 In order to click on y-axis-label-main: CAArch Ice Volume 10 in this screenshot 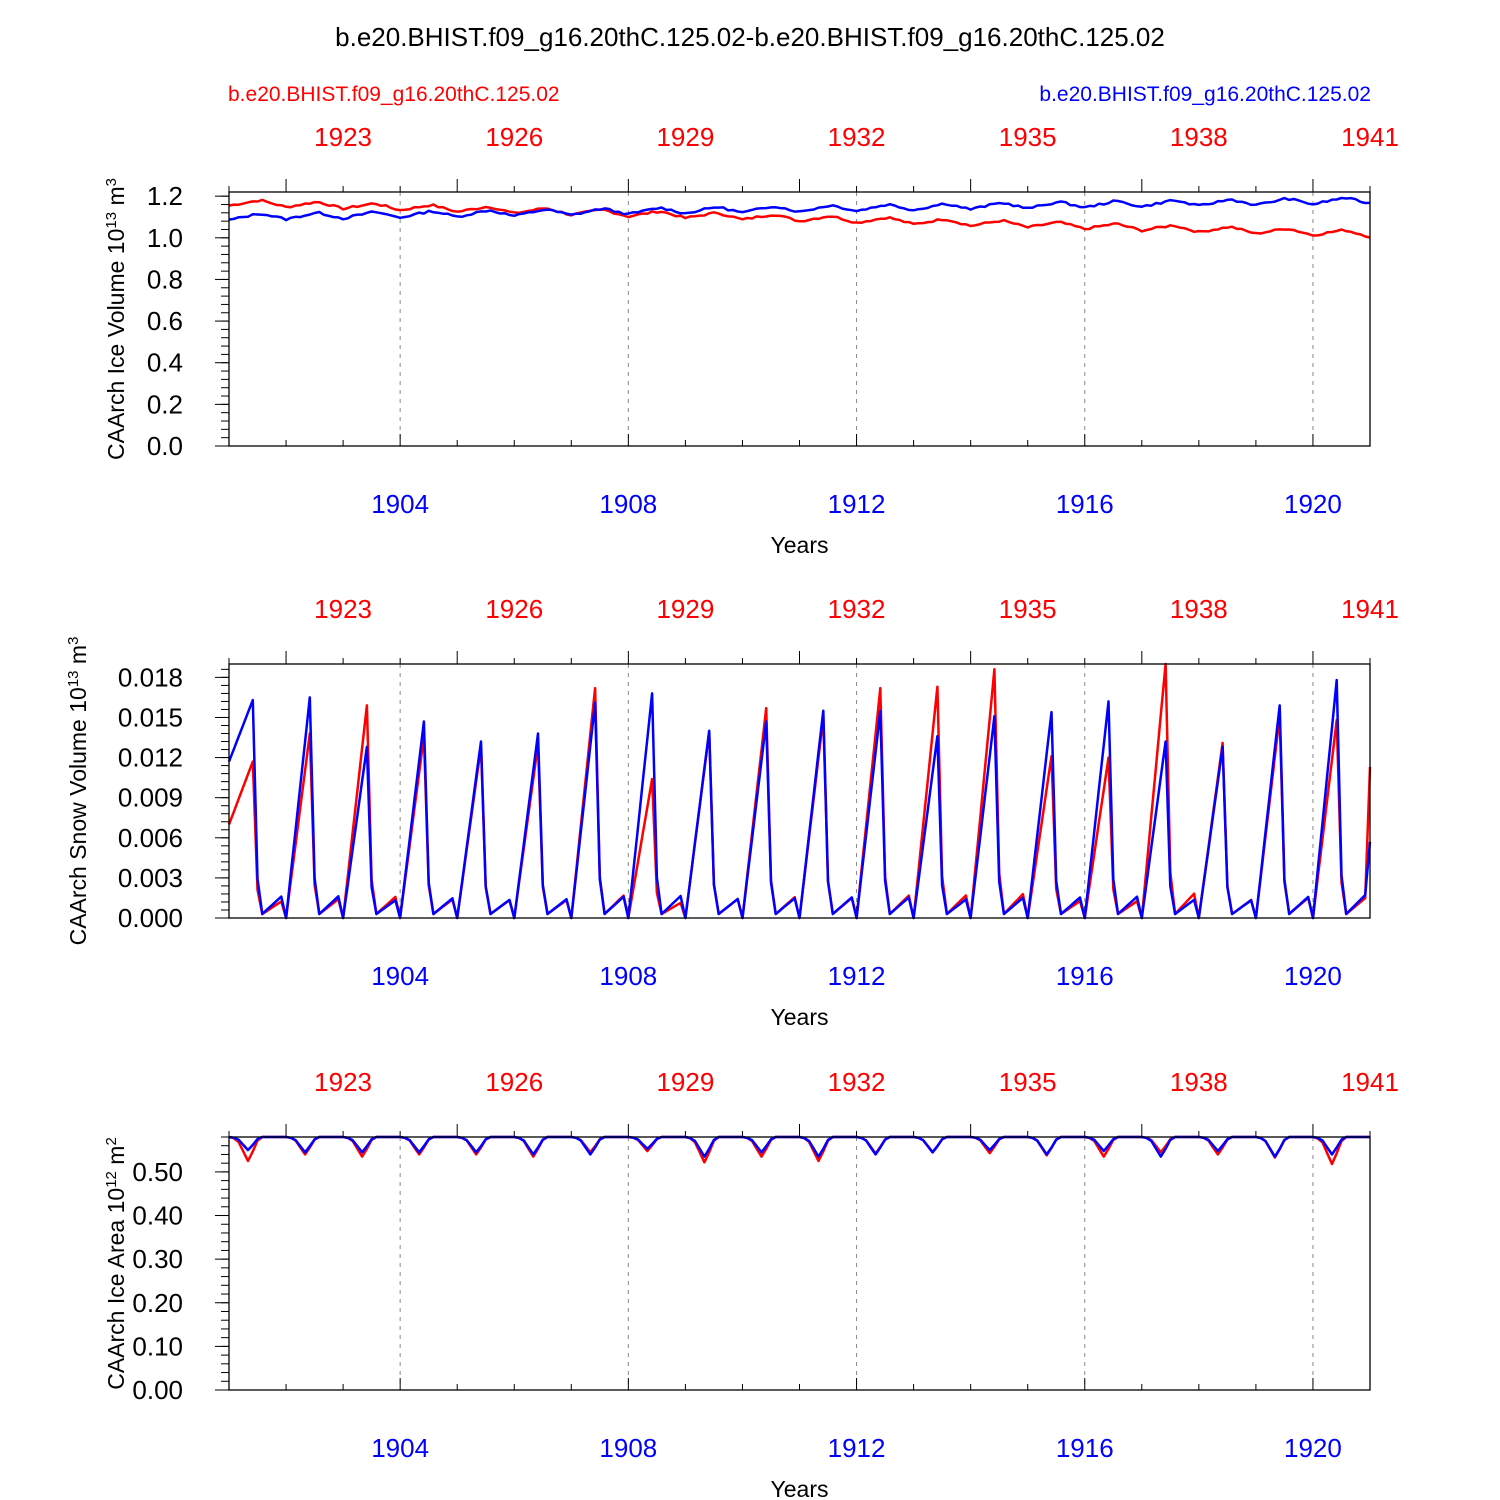, I will do `click(116, 344)`.